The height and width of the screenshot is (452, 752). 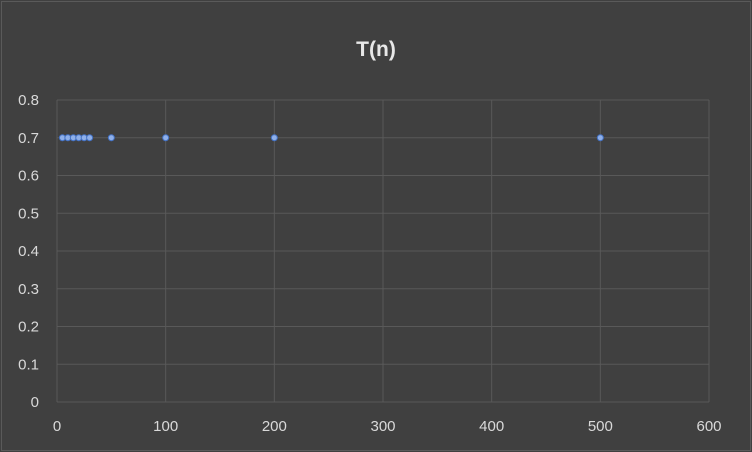 I want to click on x-tick-label: 0, so click(x=57, y=426).